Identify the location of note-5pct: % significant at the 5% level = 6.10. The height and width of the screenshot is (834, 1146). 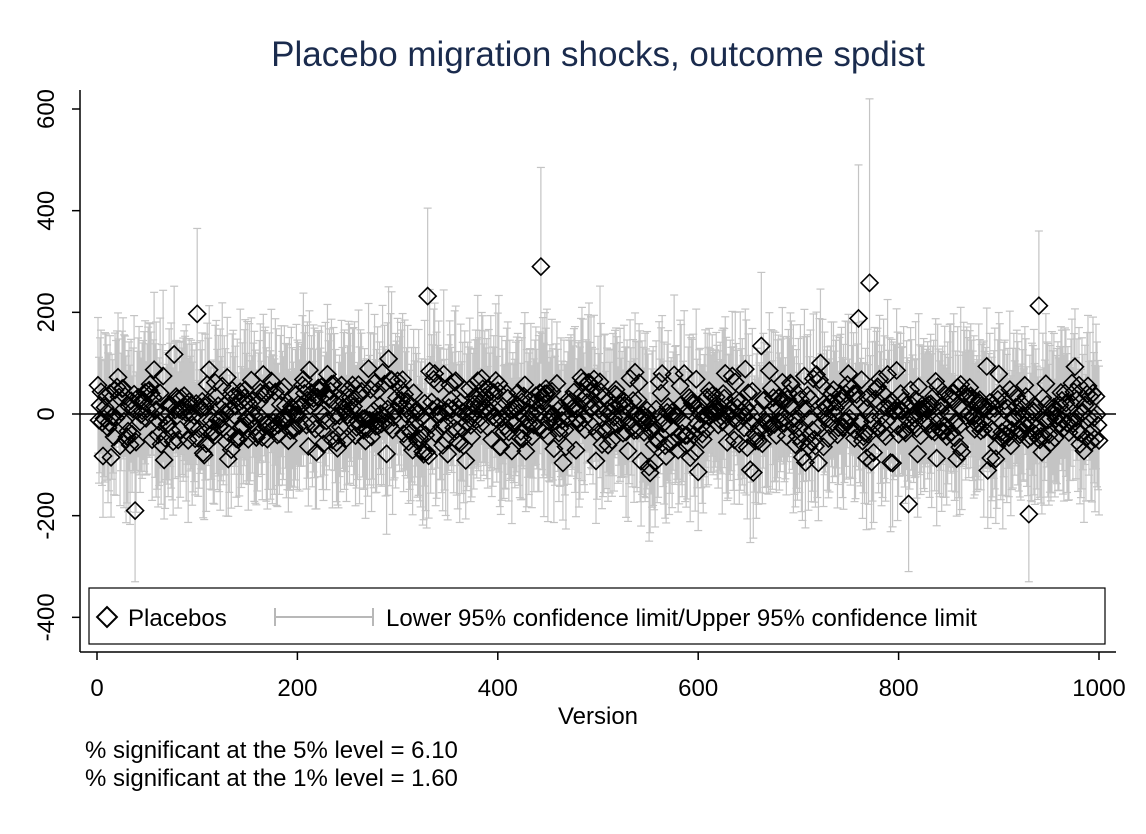
(271, 750).